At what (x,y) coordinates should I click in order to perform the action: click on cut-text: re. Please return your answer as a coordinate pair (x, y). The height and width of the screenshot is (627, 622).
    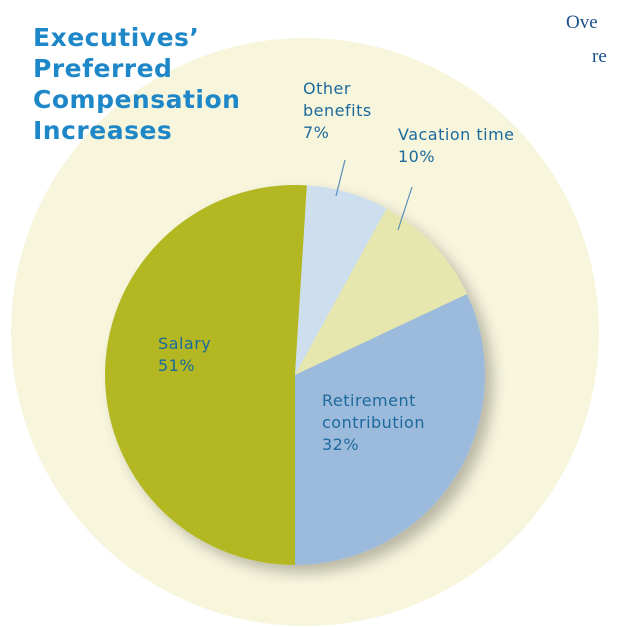
    Looking at the image, I should click on (599, 56).